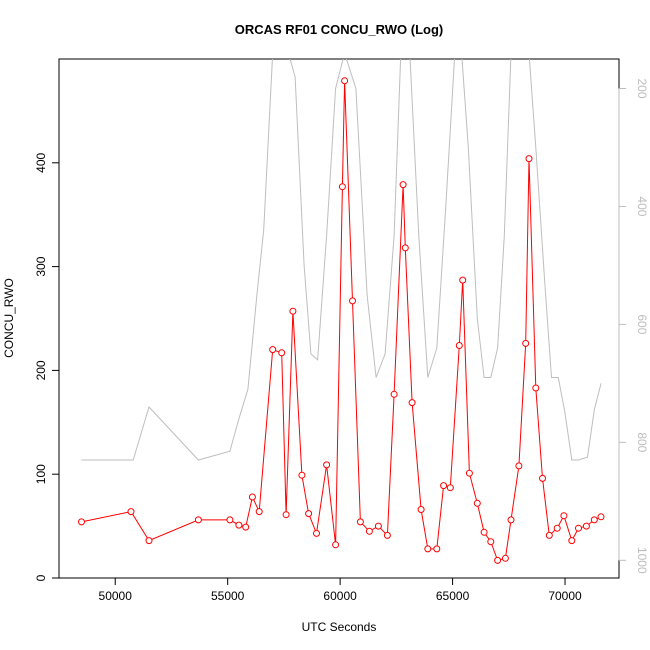 This screenshot has height=650, width=650. What do you see at coordinates (41, 577) in the screenshot?
I see `y-tick-label: 0` at bounding box center [41, 577].